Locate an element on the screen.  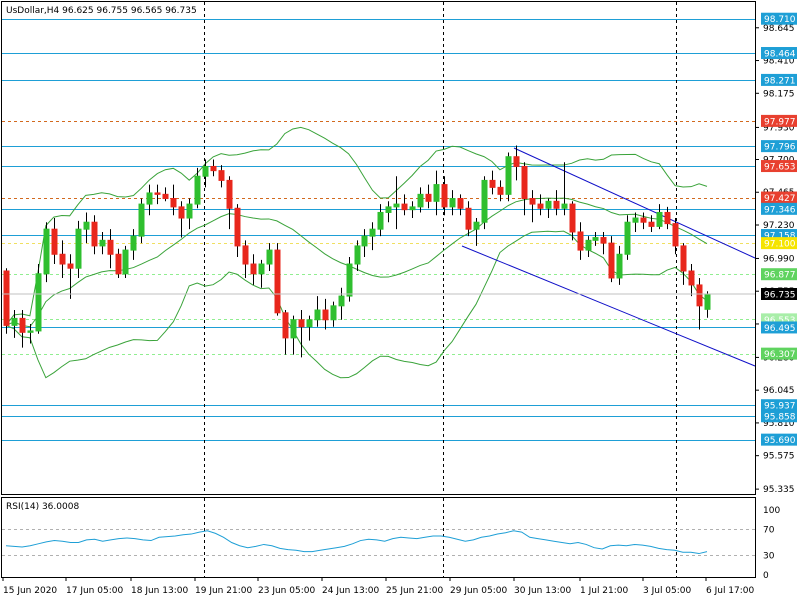
chart-title: UsDollar,H4 96.625 96.755 96.565 96.735 is located at coordinates (101, 11).